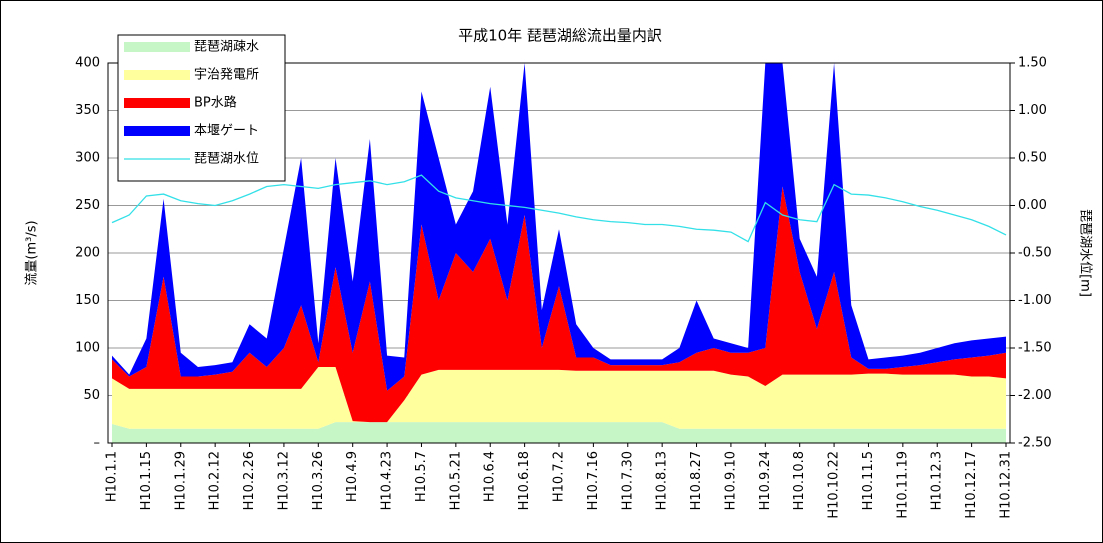 The image size is (1103, 543). I want to click on x-tick-label: H10.8.13, so click(662, 480).